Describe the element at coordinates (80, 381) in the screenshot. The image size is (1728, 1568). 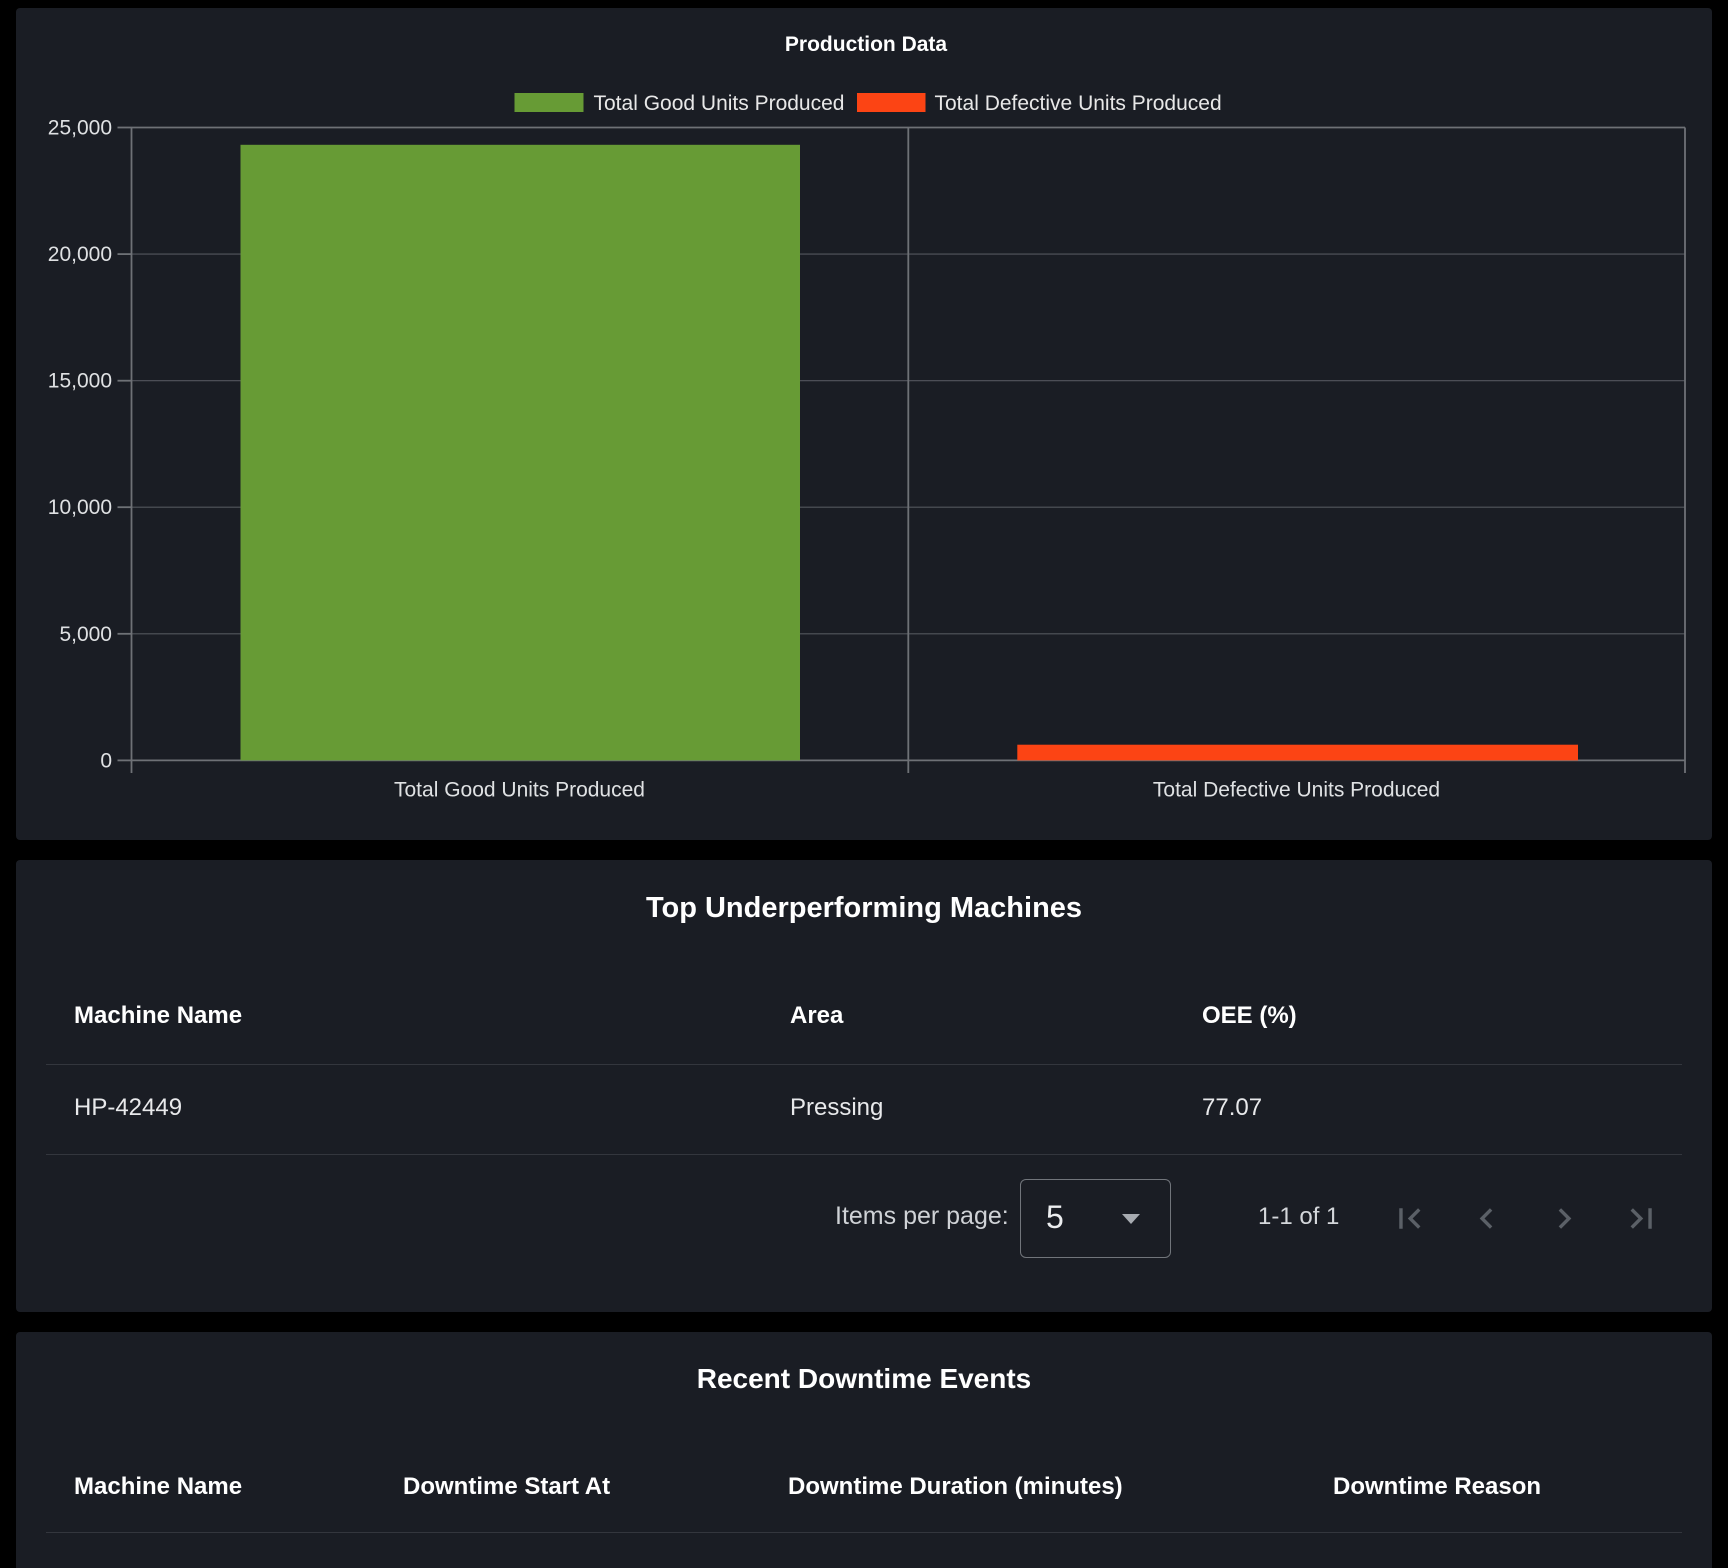
I see `svg-text: 15,000` at that location.